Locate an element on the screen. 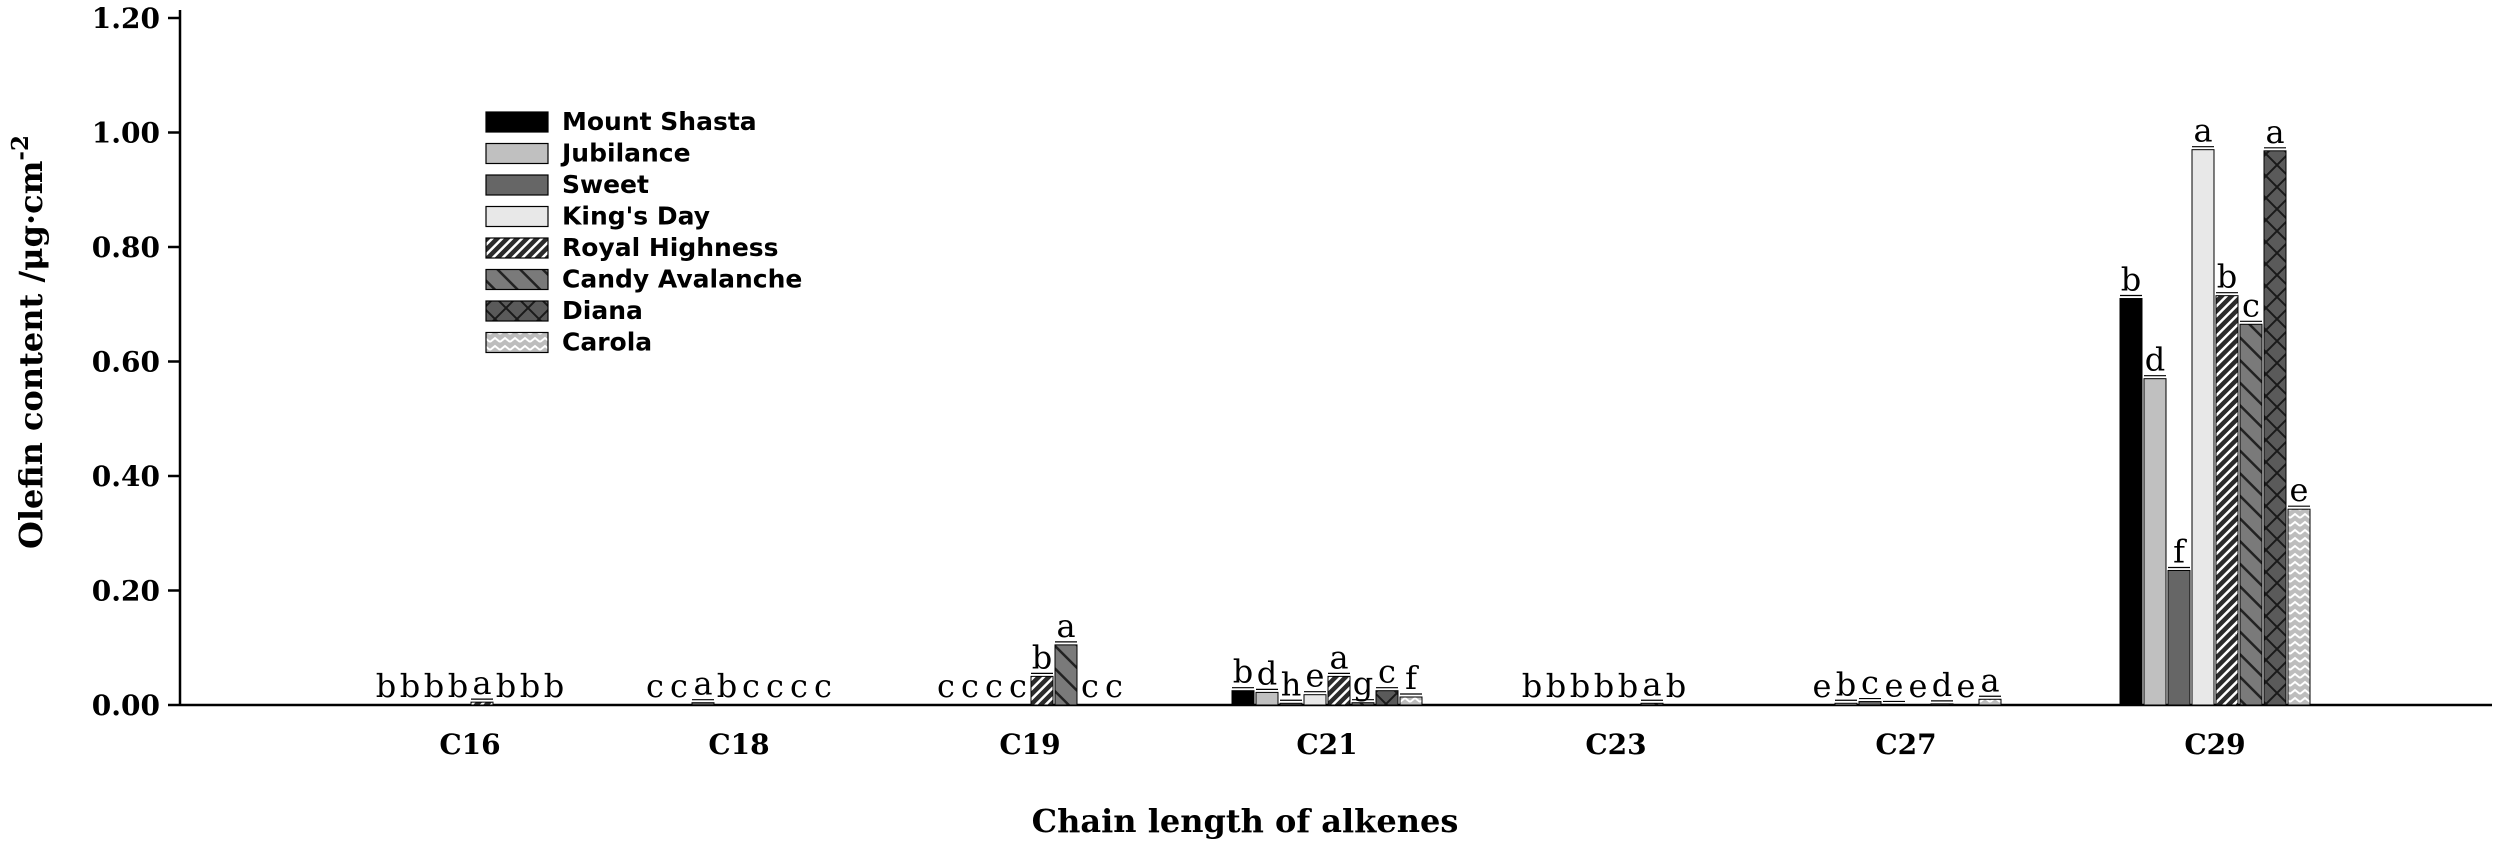 This screenshot has height=842, width=2500. x-axis-ticks: C16 C18 C19 C21 C23 C27 C29 is located at coordinates (1342, 744).